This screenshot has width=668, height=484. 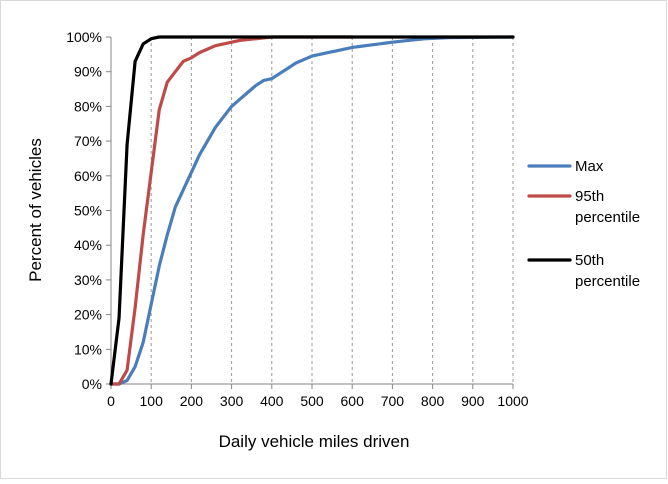 I want to click on legend-label-95th-percentile: percentile, so click(x=607, y=217).